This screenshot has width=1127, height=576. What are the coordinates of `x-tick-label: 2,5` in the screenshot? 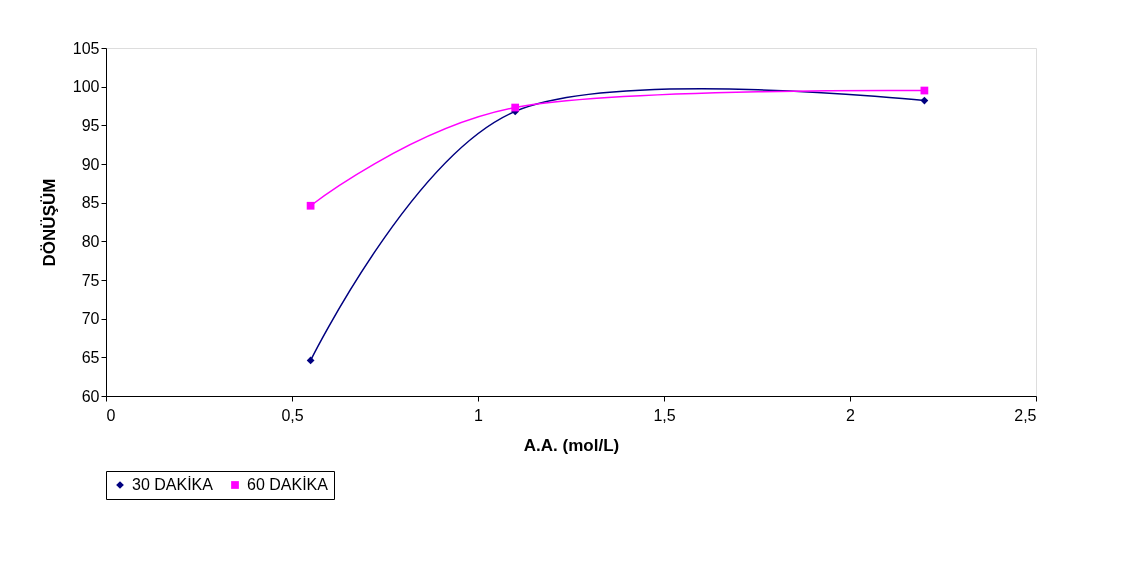 It's located at (1025, 415).